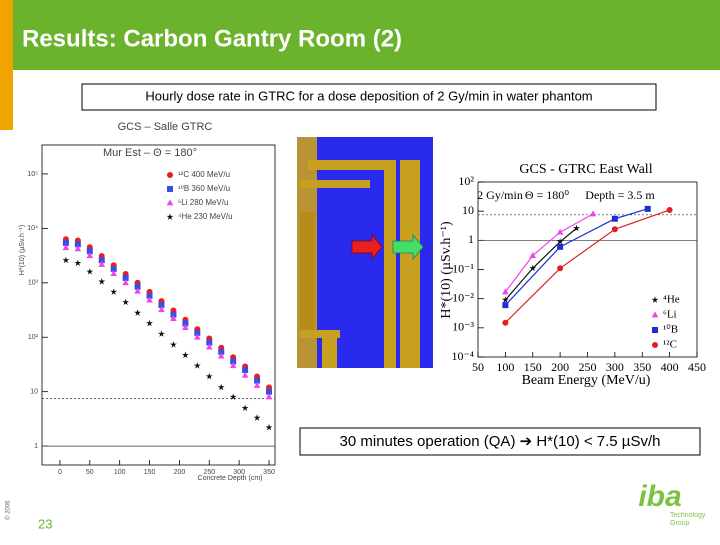 This screenshot has width=720, height=545. I want to click on y-tick-label: 10³, so click(33, 283).